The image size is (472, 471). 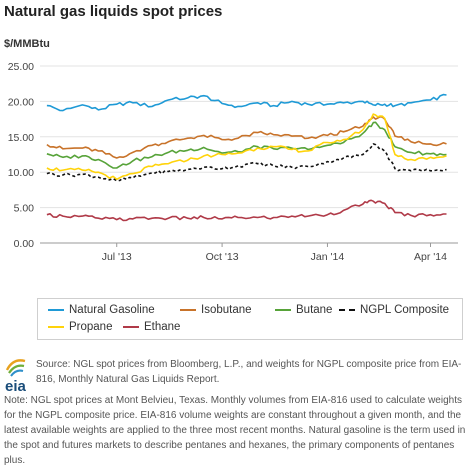 I want to click on y-tick-label: 5.00, so click(x=24, y=209).